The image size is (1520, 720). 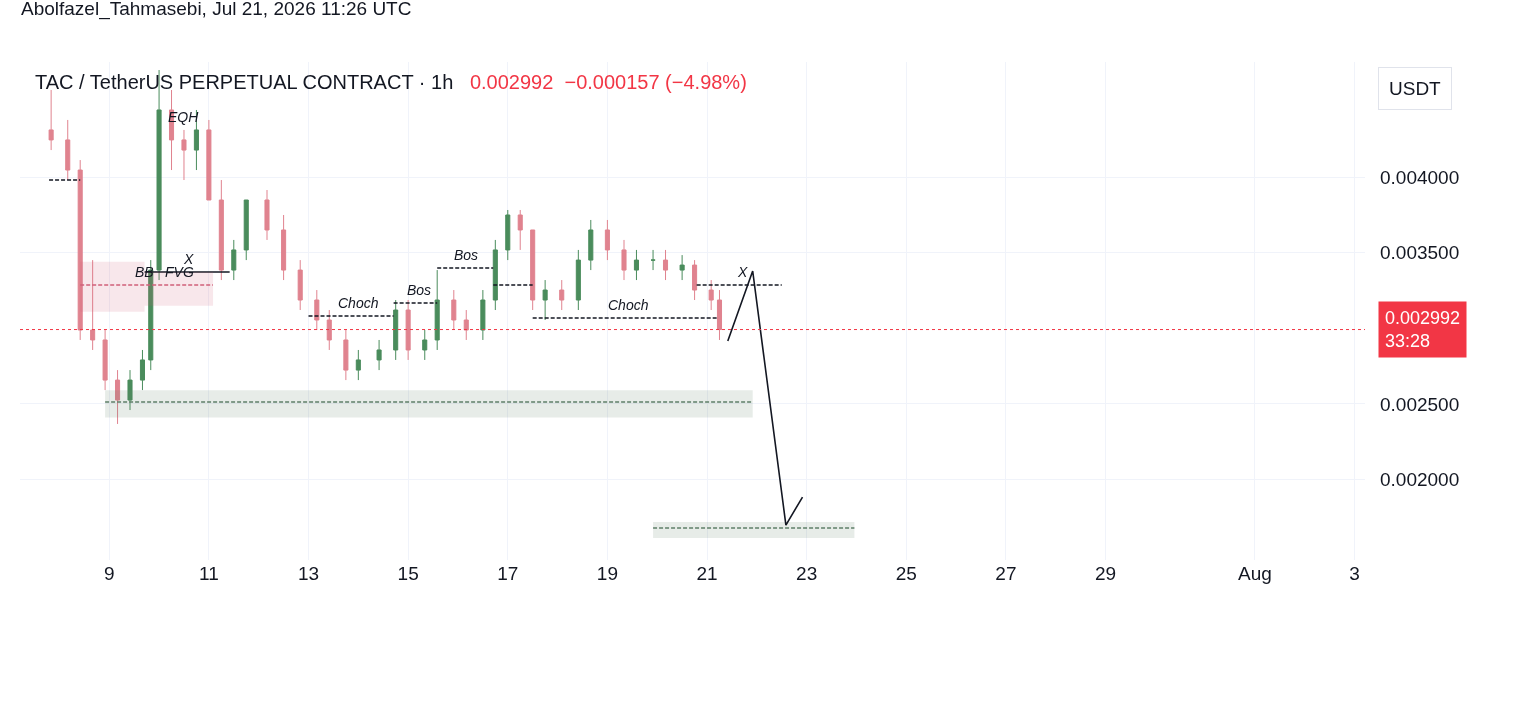 I want to click on text: TAC / TetherUS PERPETUAL CONTRACT · 1h, so click(x=244, y=82).